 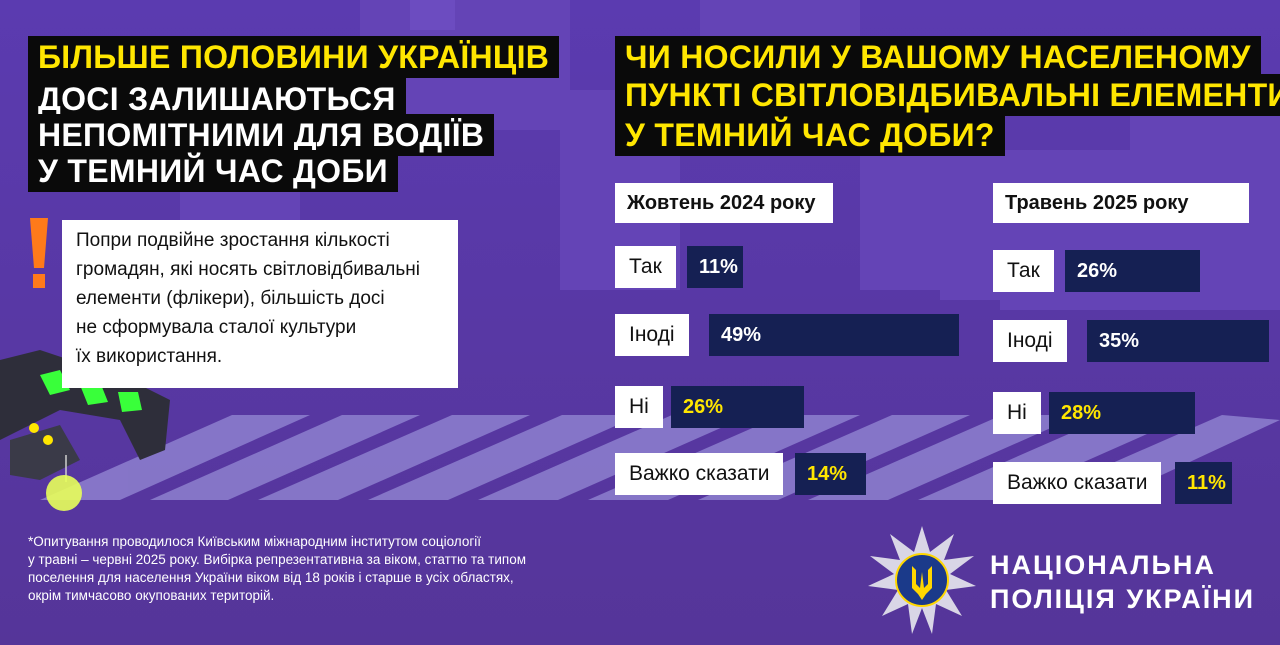 What do you see at coordinates (938, 57) in the screenshot?
I see `question-line-1: ЧИ НОСИЛИ У ВАШОМУ НАСЕЛЕНОМУ` at bounding box center [938, 57].